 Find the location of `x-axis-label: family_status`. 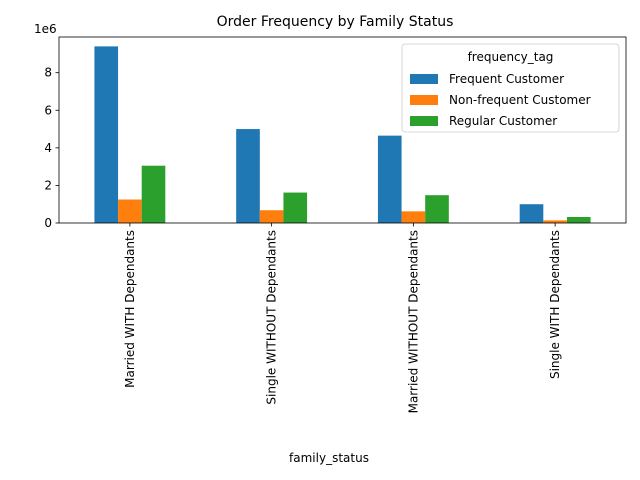

x-axis-label: family_status is located at coordinates (329, 458).